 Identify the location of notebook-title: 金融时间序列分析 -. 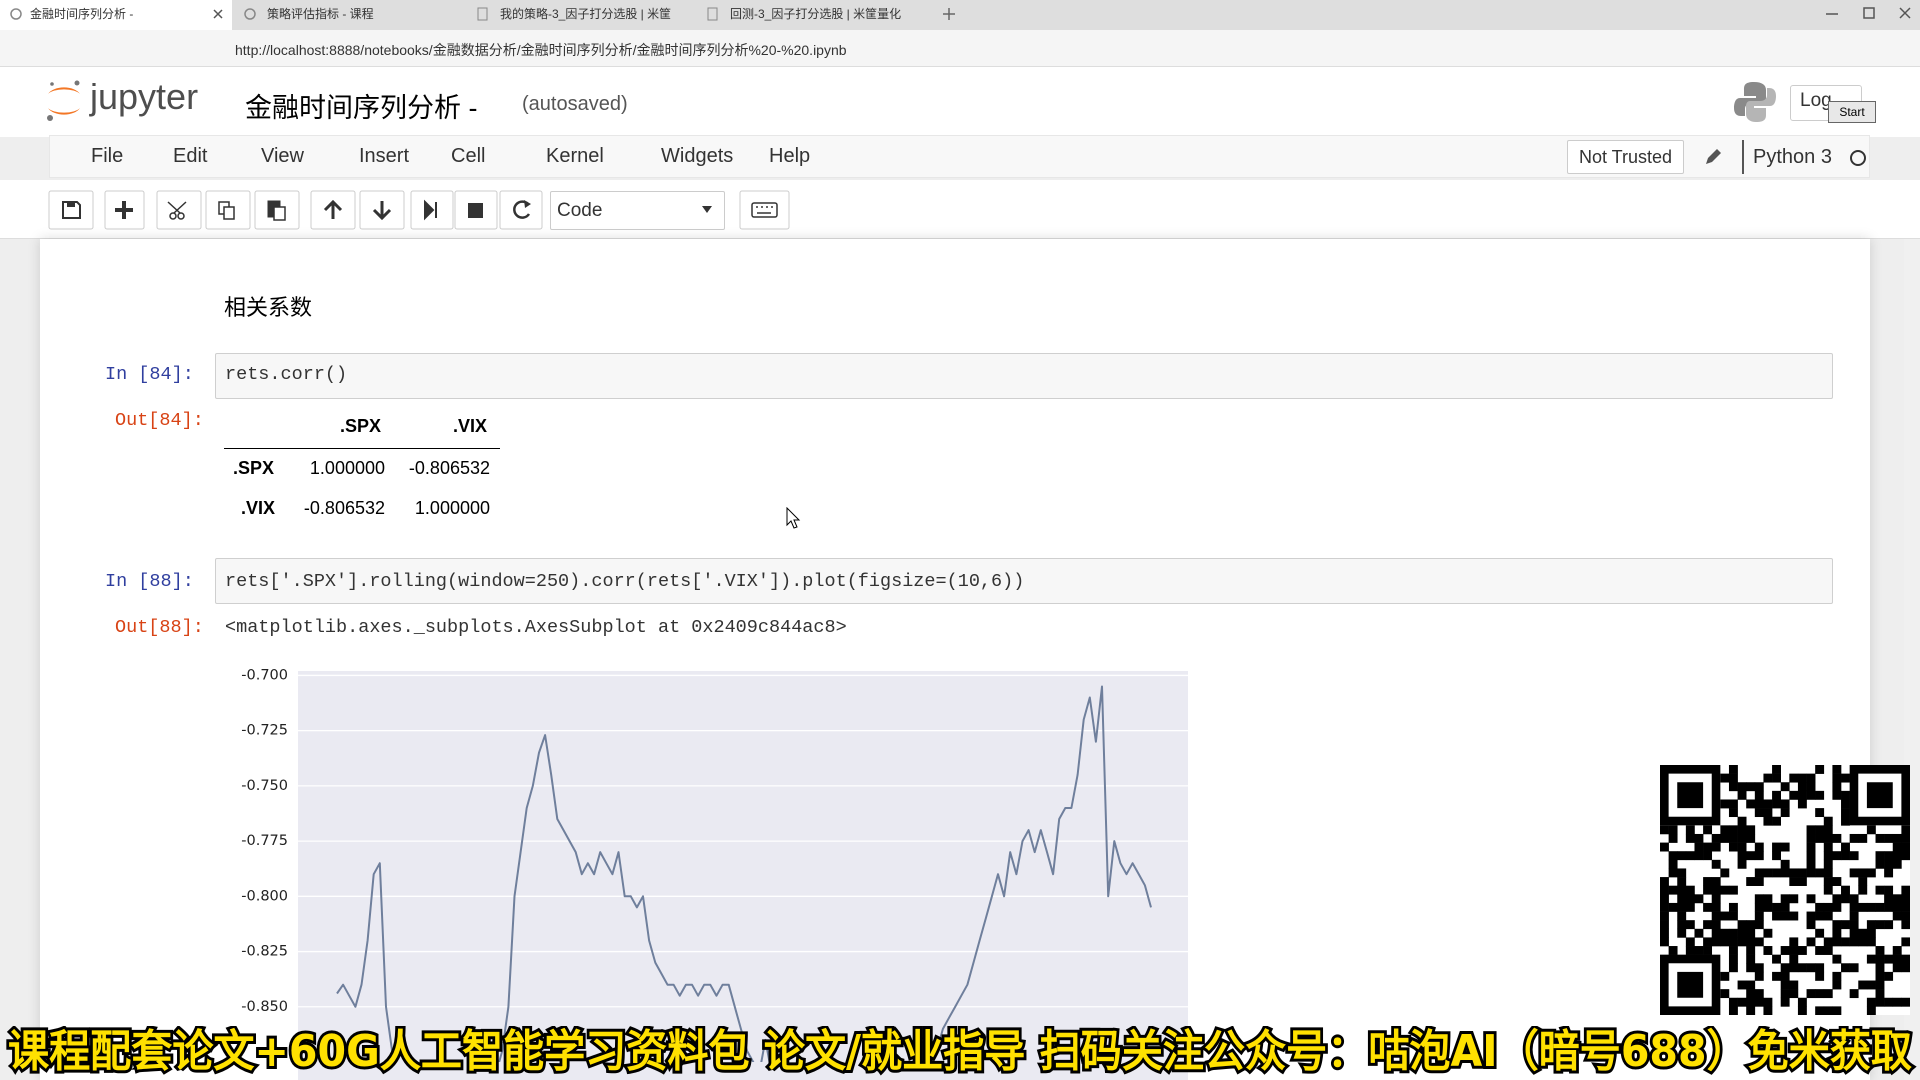
(361, 108).